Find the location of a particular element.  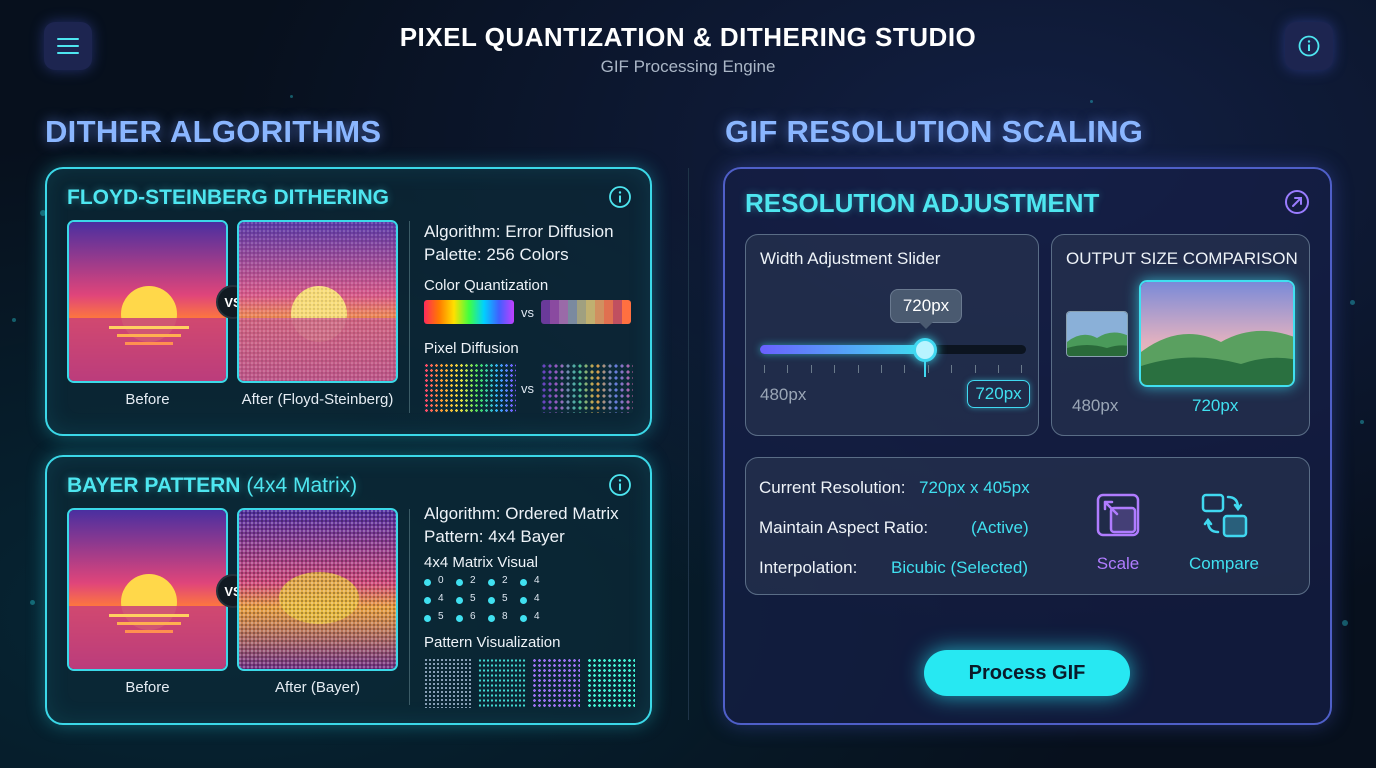

matrix-value: 2 is located at coordinates (505, 580).